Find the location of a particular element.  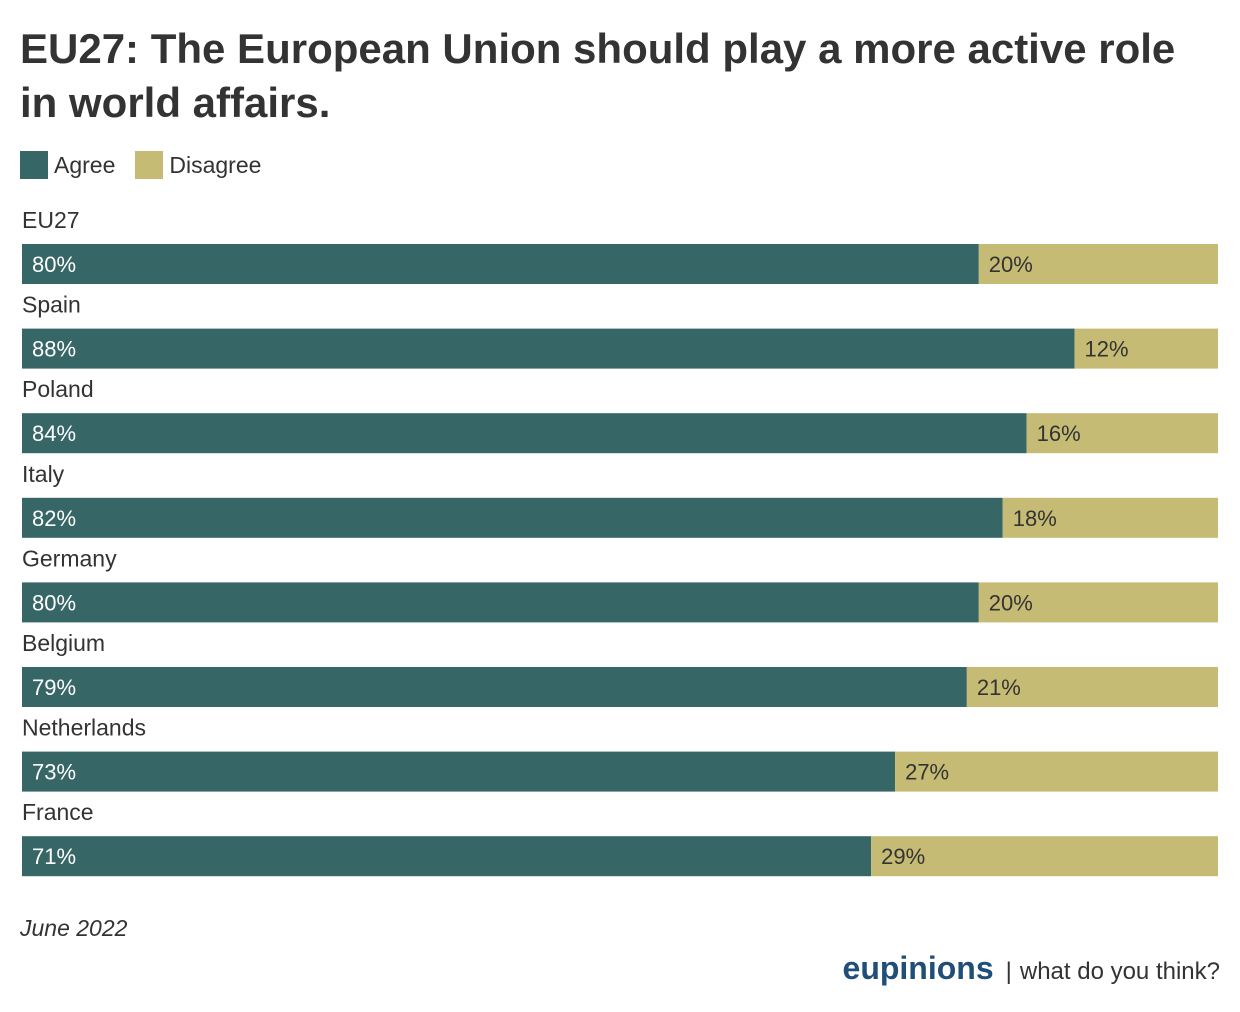

category-label: Poland is located at coordinates (58, 389).